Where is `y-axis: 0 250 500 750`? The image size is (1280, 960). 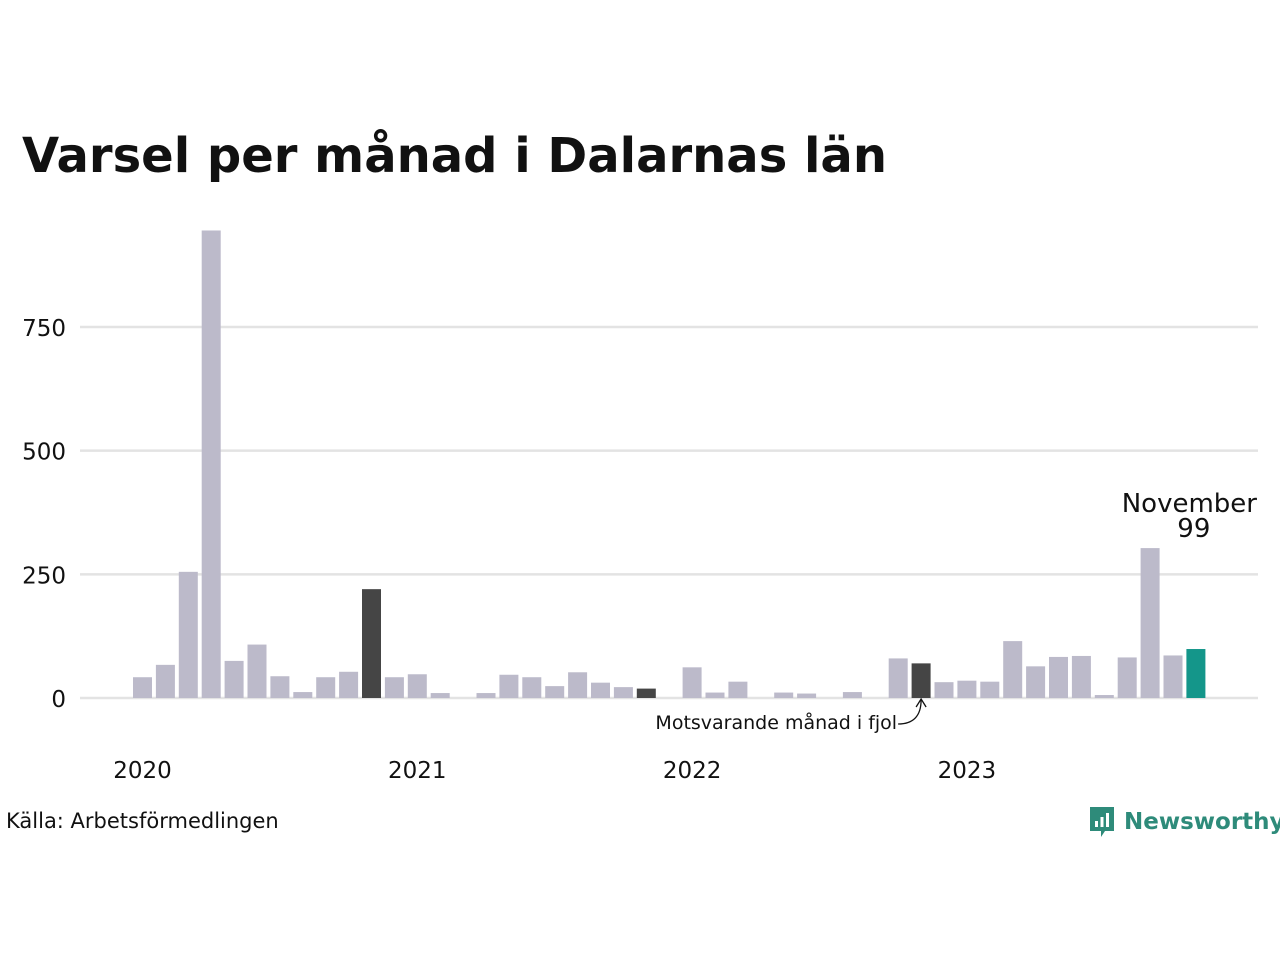 y-axis: 0 250 500 750 is located at coordinates (44, 514).